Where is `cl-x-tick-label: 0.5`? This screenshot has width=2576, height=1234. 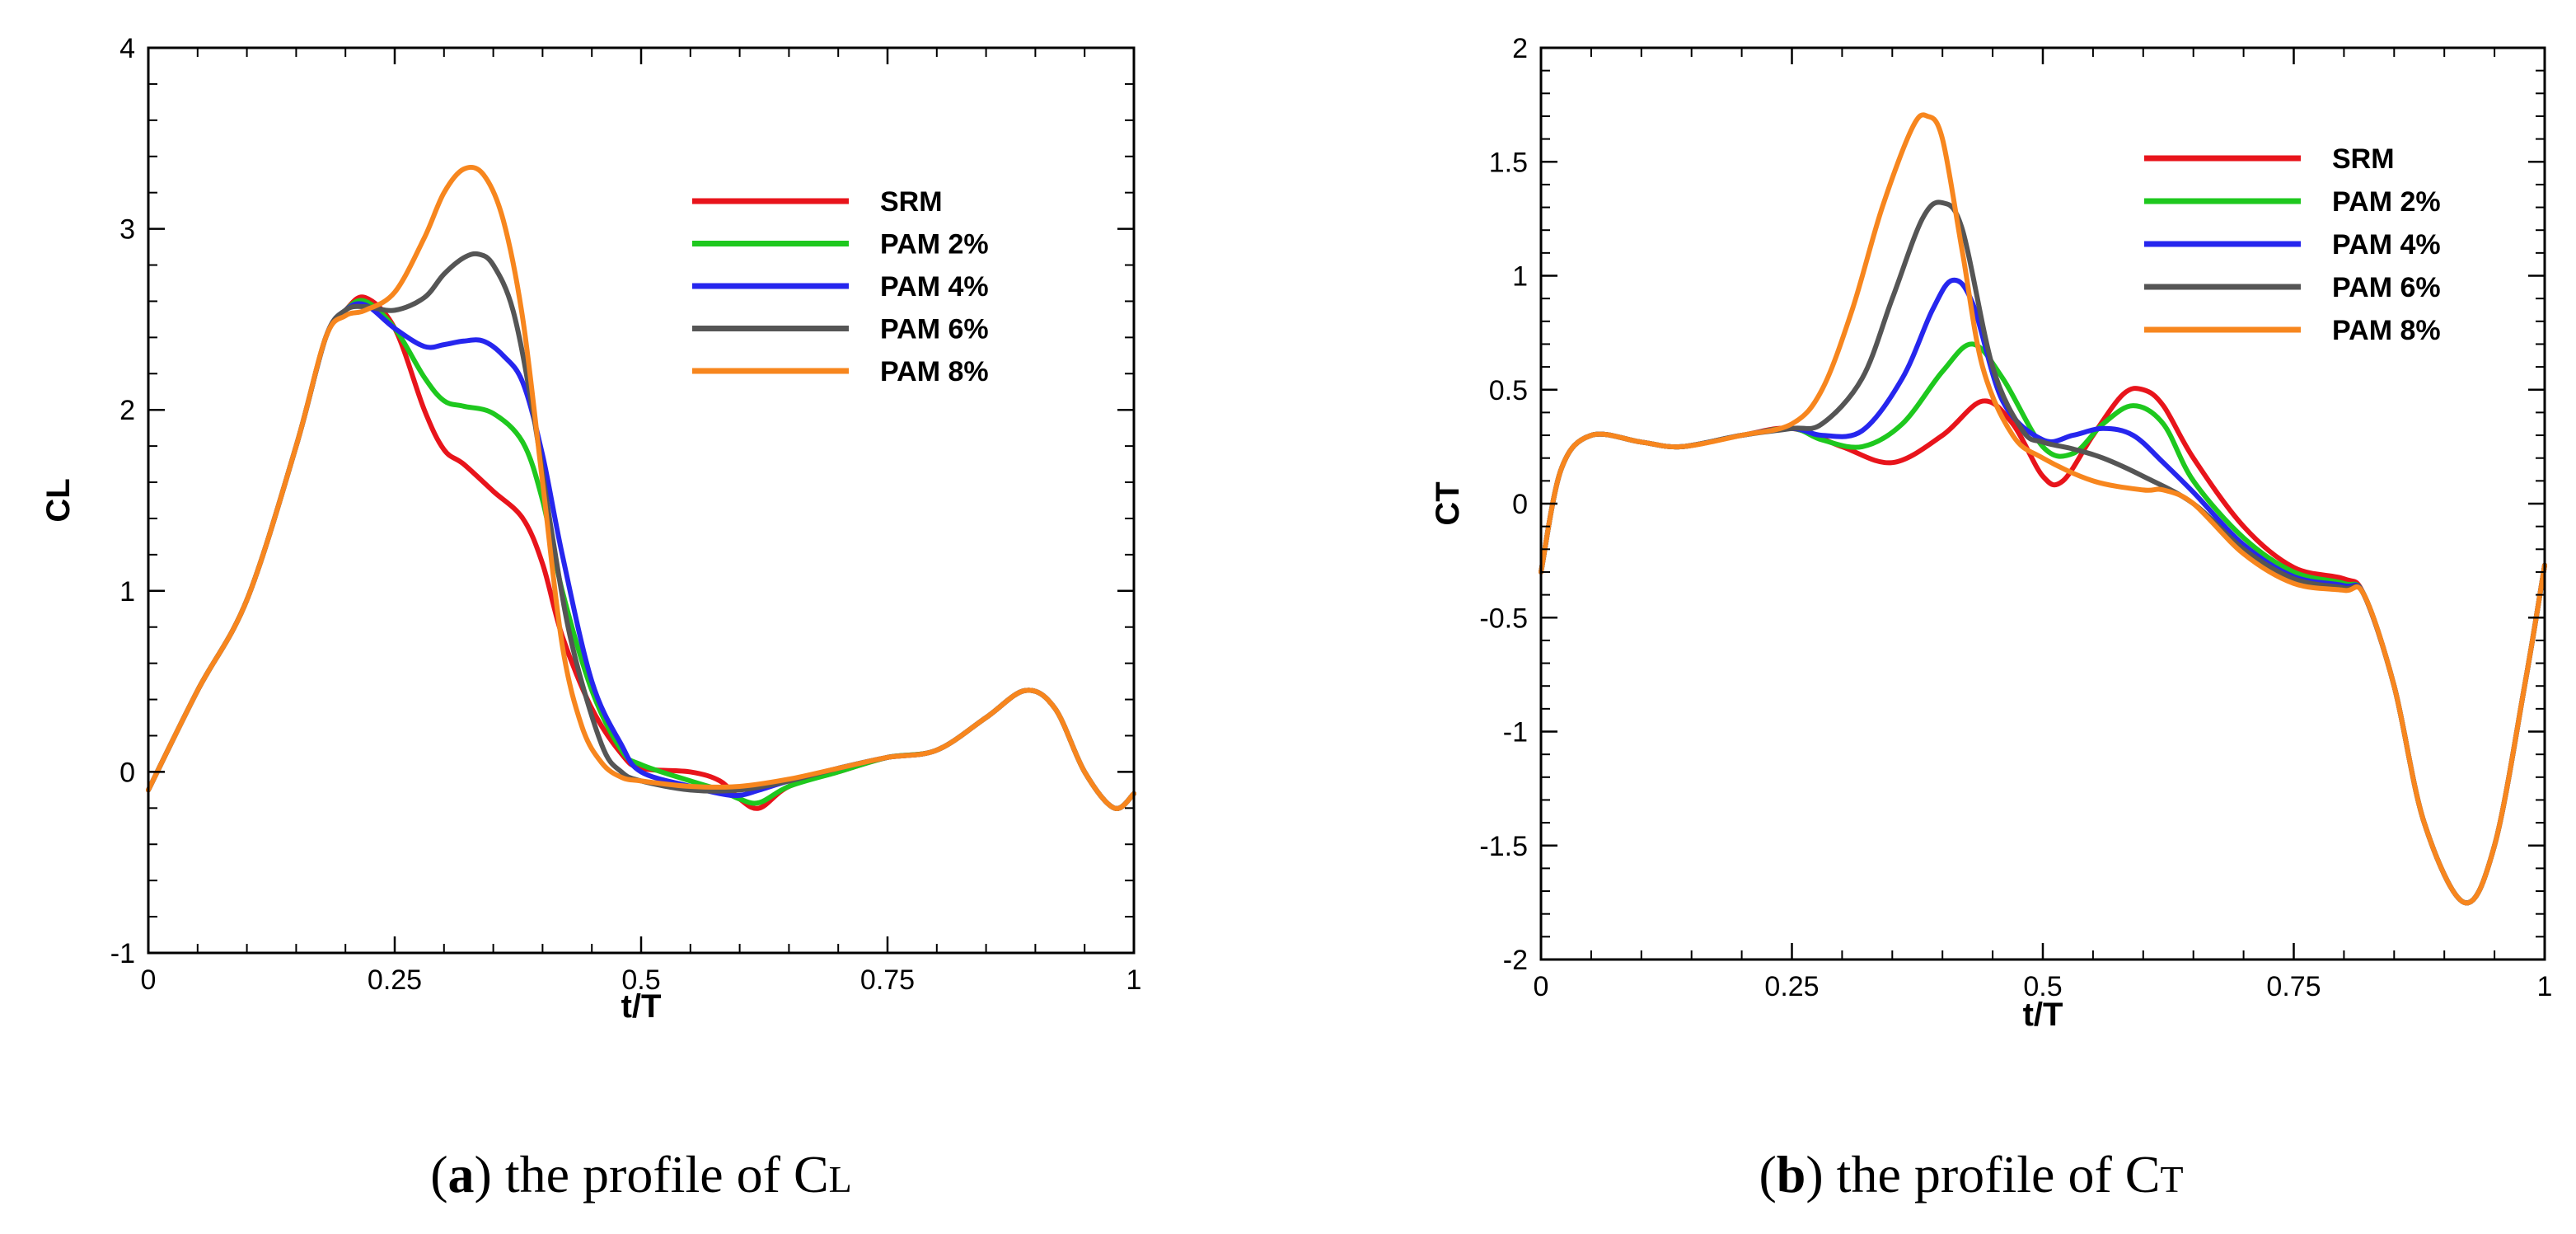 cl-x-tick-label: 0.5 is located at coordinates (640, 980).